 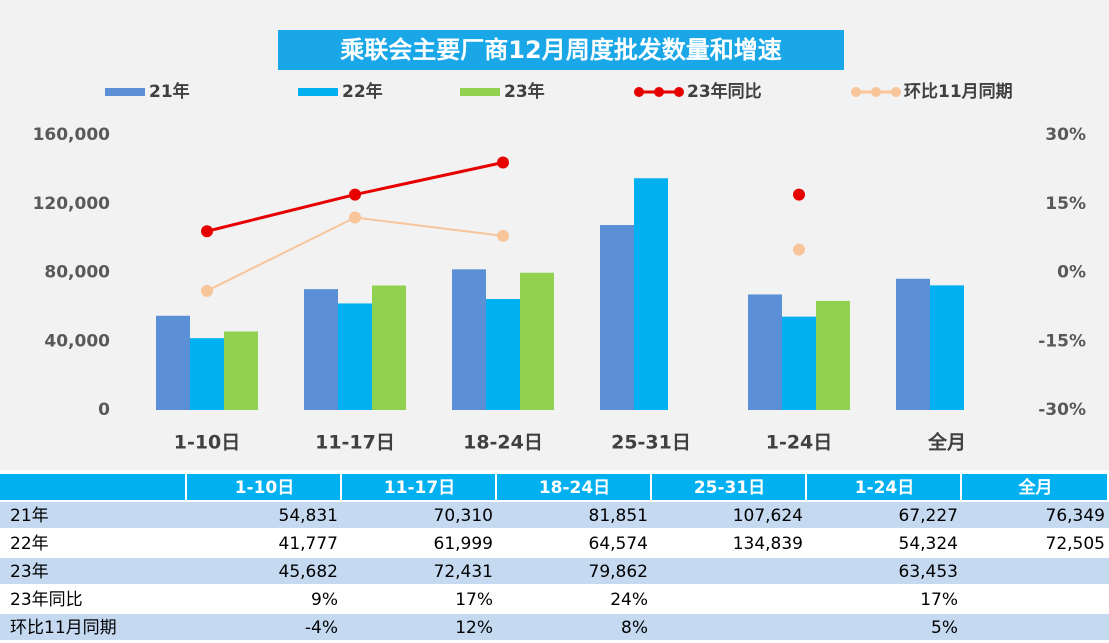 What do you see at coordinates (928, 544) in the screenshot?
I see `table-cell: 54,324` at bounding box center [928, 544].